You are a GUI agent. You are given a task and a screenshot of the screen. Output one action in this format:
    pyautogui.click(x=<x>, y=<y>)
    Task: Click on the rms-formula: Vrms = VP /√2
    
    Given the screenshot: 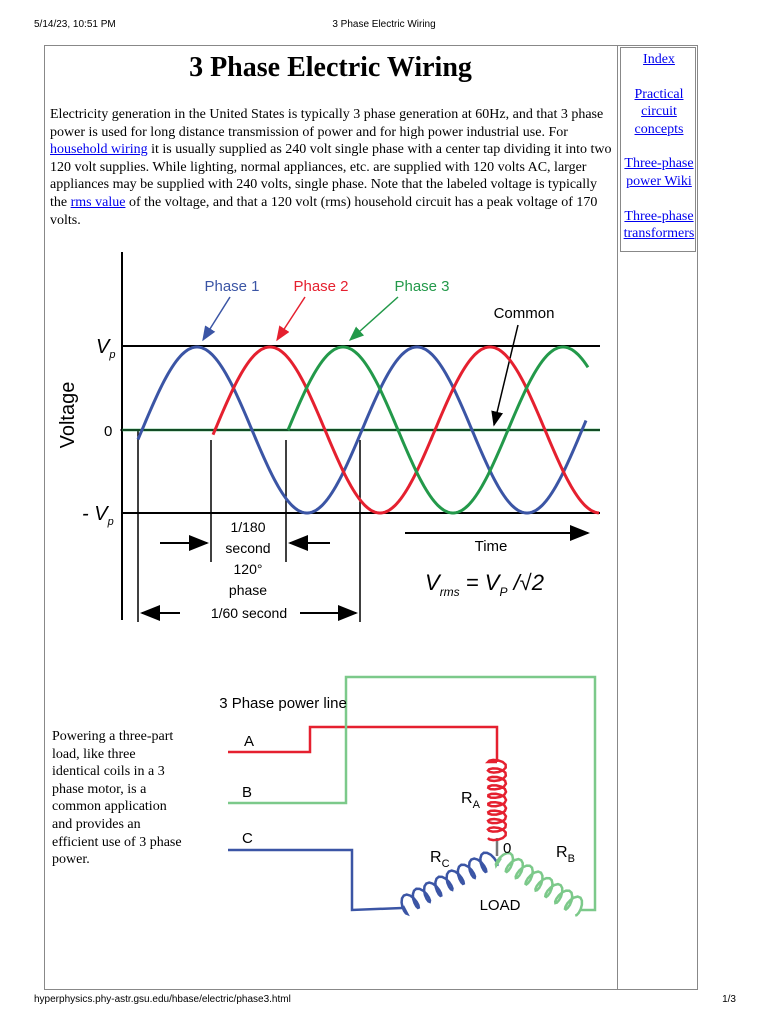 What is the action you would take?
    pyautogui.click(x=484, y=584)
    